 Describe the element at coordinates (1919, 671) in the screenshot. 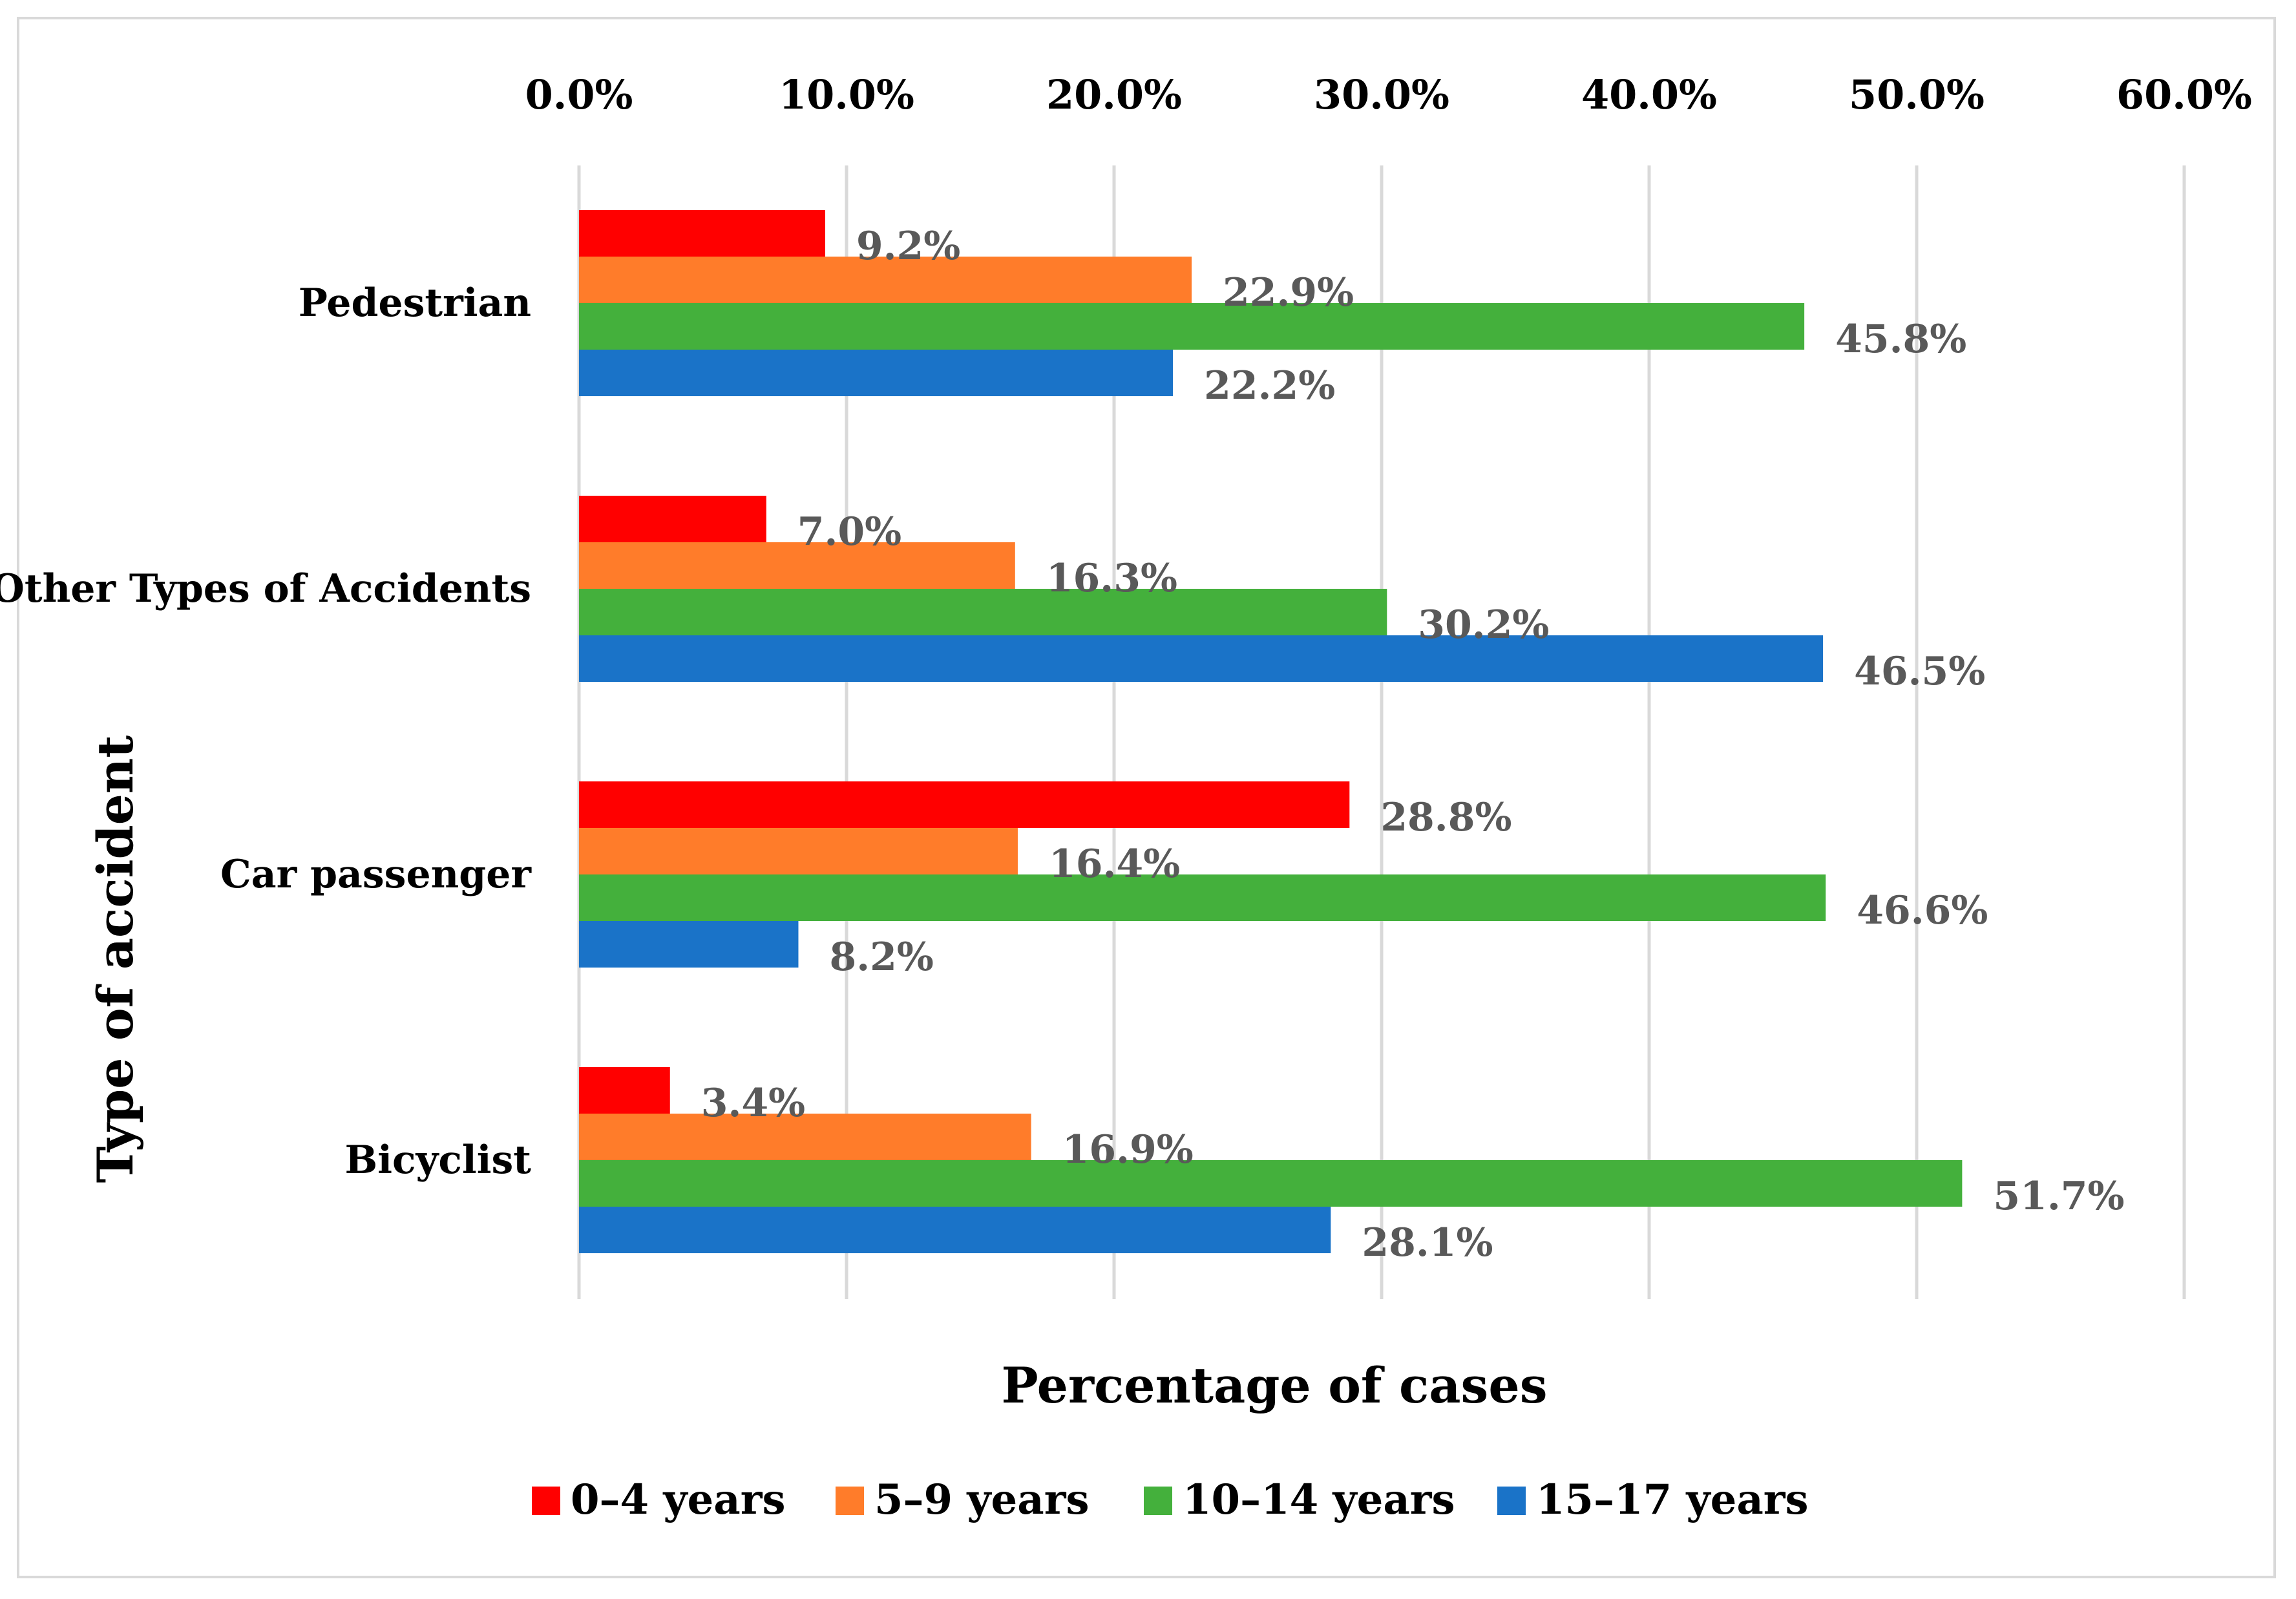

I see `data-label: 46.5%` at that location.